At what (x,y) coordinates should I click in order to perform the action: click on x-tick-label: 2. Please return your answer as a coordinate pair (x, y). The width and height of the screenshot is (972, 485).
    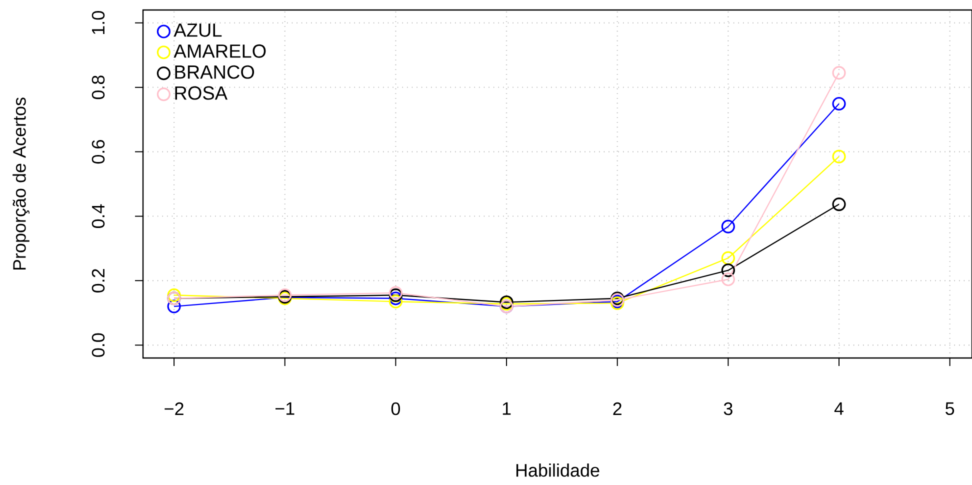
    Looking at the image, I should click on (617, 408).